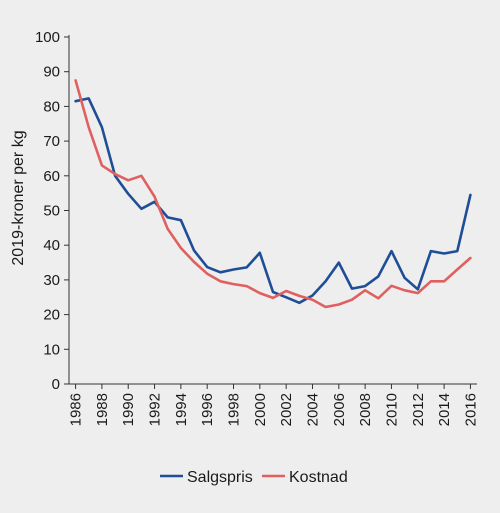  I want to click on x-tick-label: 2006, so click(339, 409).